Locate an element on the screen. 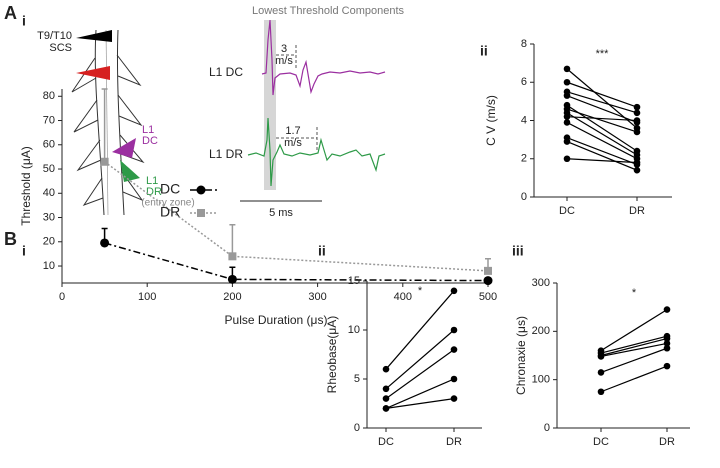 The height and width of the screenshot is (468, 720). x-tick-label: DR is located at coordinates (667, 442).